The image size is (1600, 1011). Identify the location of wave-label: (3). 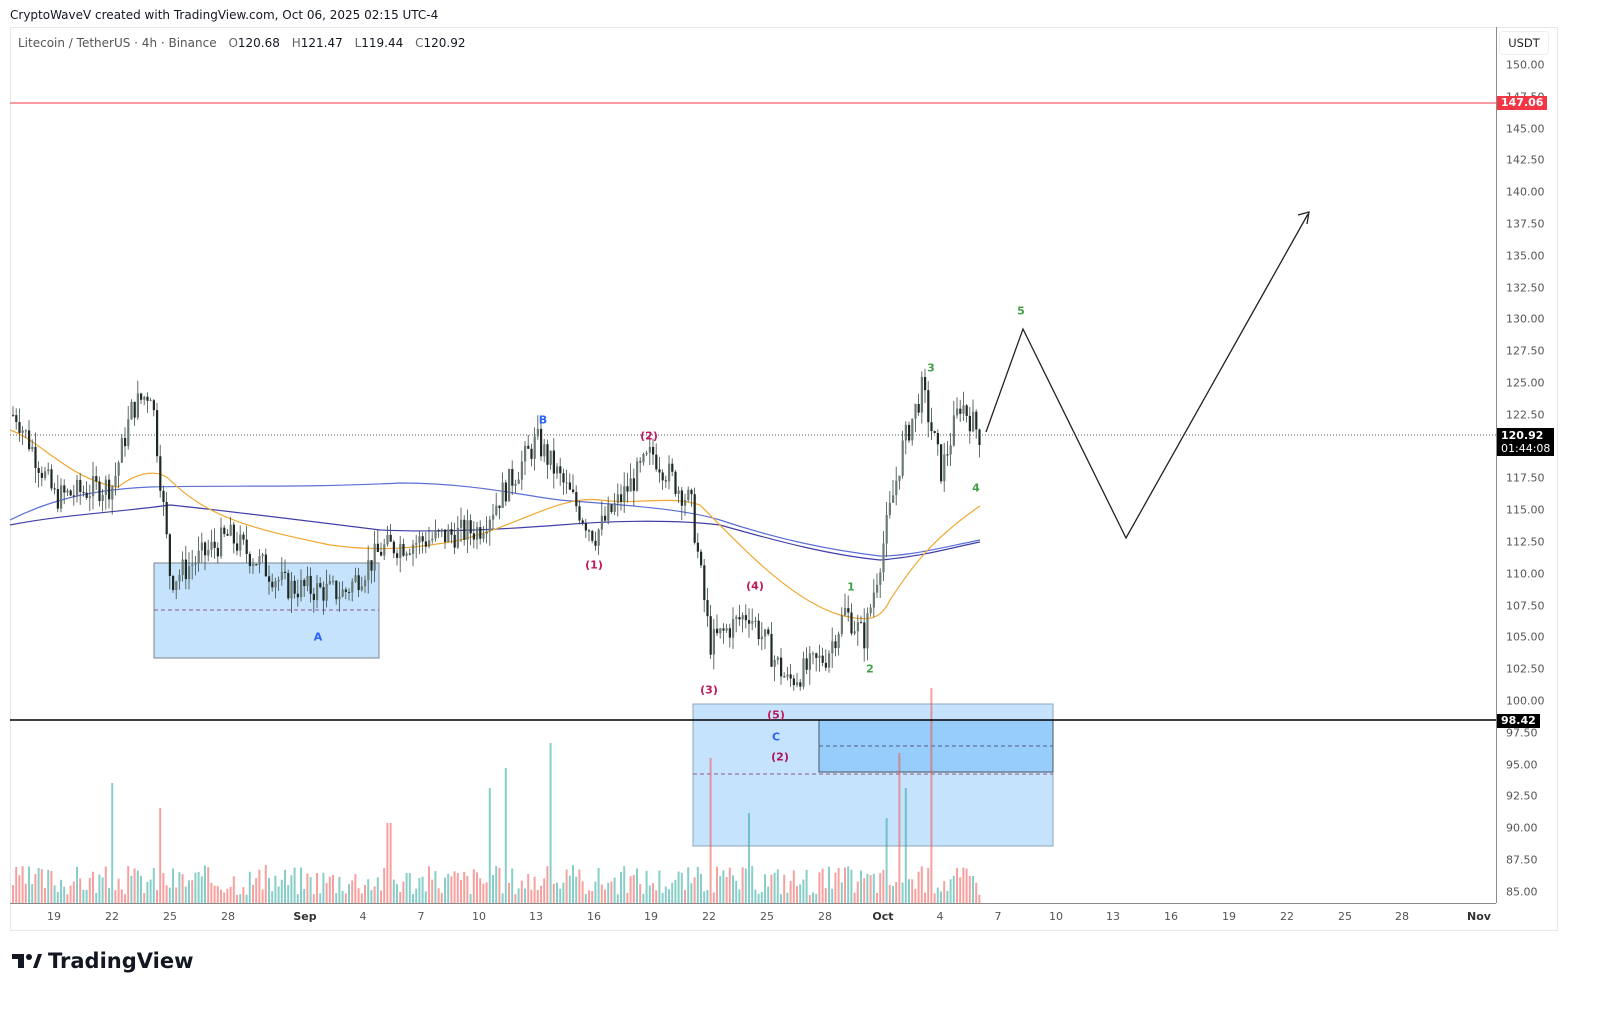
(709, 690).